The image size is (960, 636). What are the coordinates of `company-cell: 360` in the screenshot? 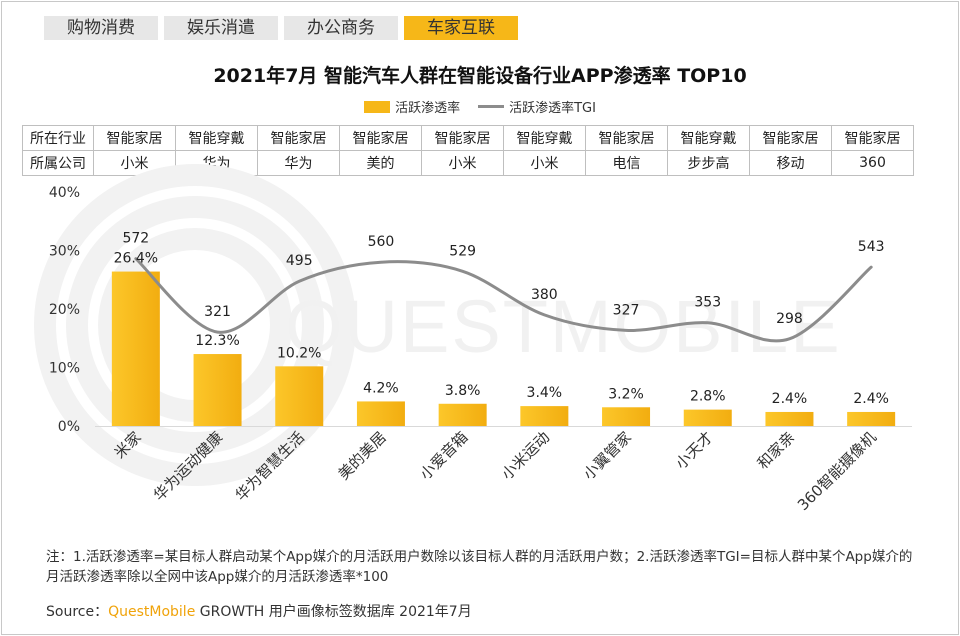 It's located at (872, 163).